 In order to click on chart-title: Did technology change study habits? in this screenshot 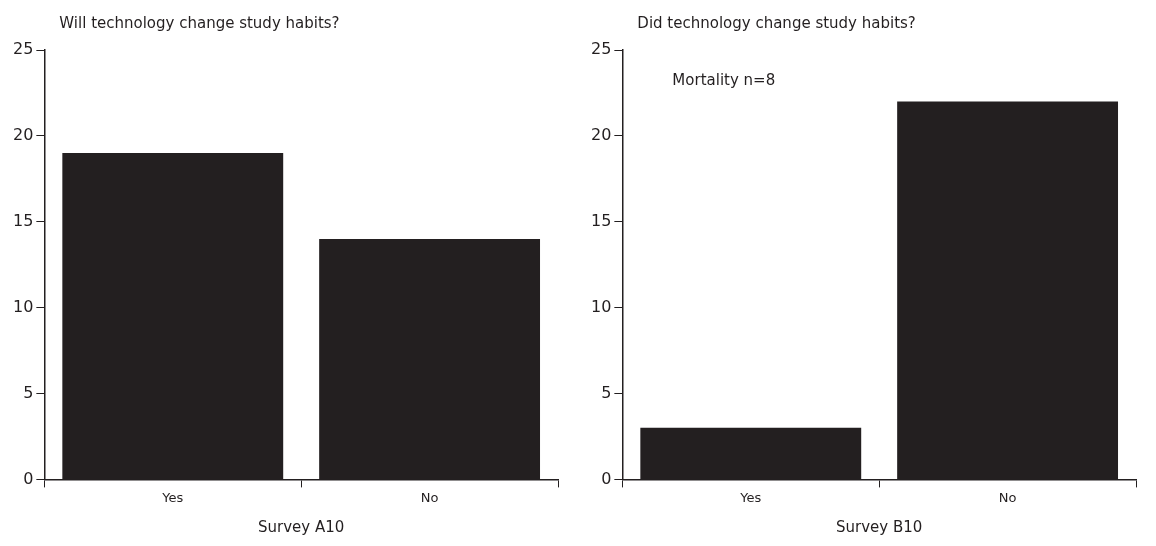, I will do `click(776, 23)`.